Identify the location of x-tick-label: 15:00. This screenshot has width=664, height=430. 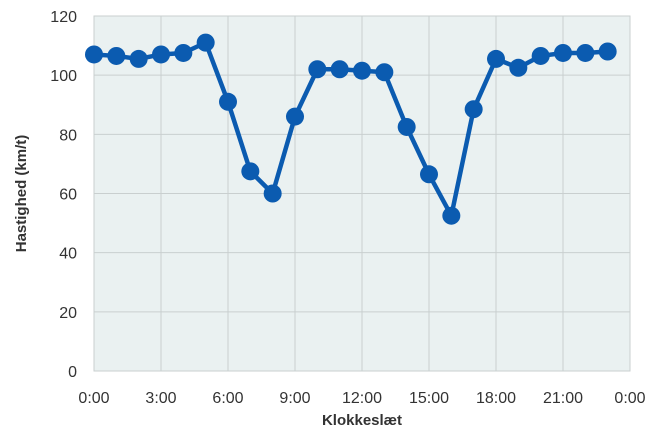
(429, 398).